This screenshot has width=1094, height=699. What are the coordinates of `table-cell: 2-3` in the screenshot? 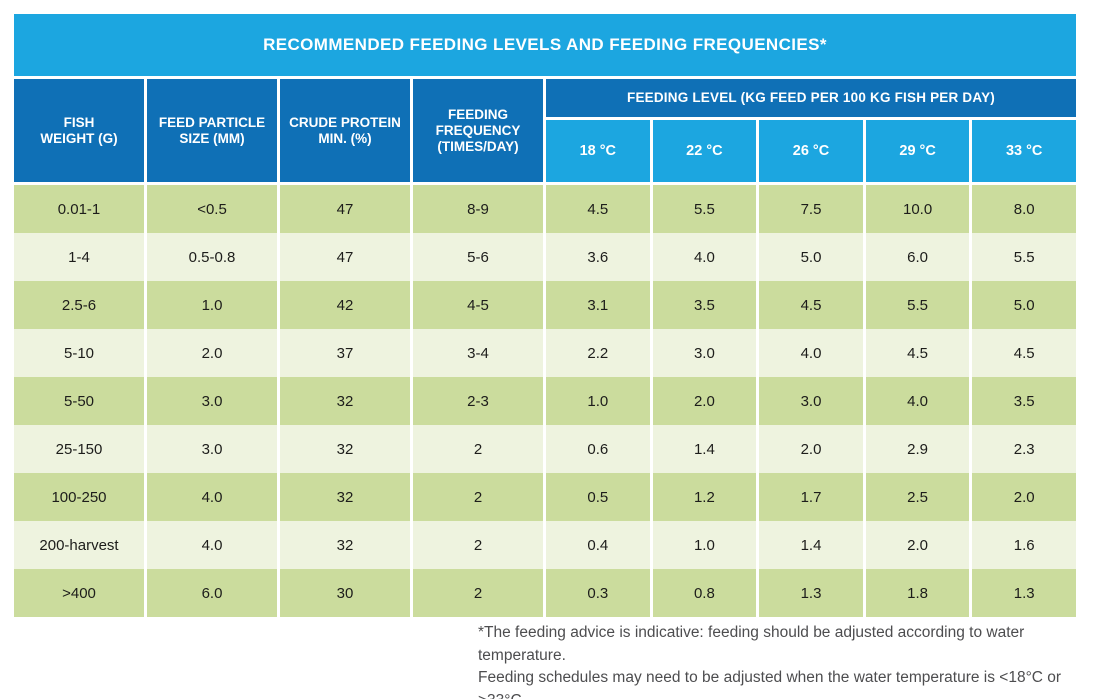 It's located at (478, 401).